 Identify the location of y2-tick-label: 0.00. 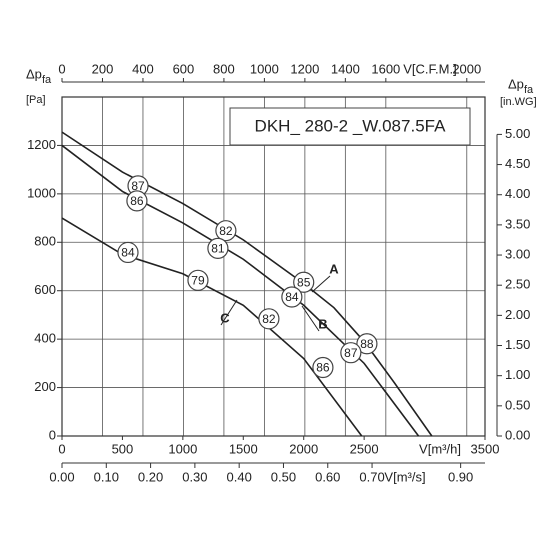
(517, 434).